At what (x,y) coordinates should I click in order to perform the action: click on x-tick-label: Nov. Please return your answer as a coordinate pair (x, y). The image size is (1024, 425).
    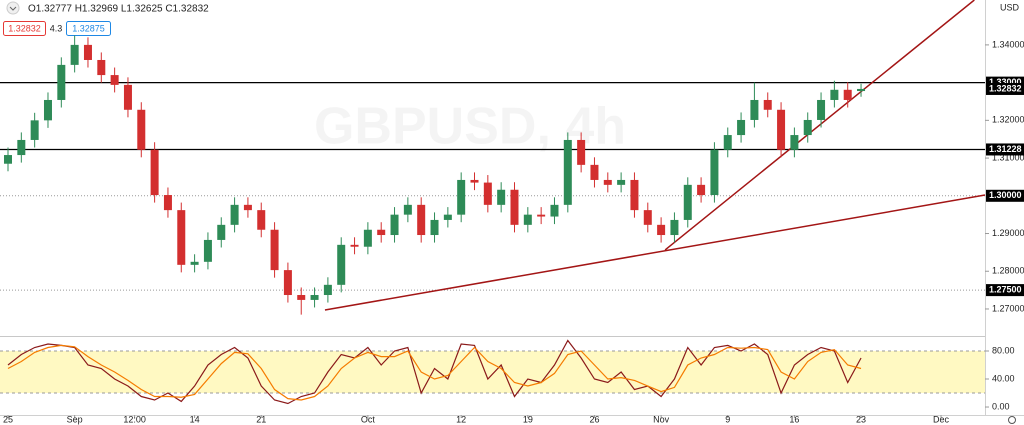
    Looking at the image, I should click on (661, 419).